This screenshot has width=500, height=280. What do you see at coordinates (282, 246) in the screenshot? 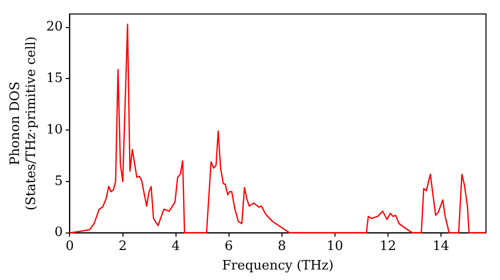
I see `x-tick-label: 8` at bounding box center [282, 246].